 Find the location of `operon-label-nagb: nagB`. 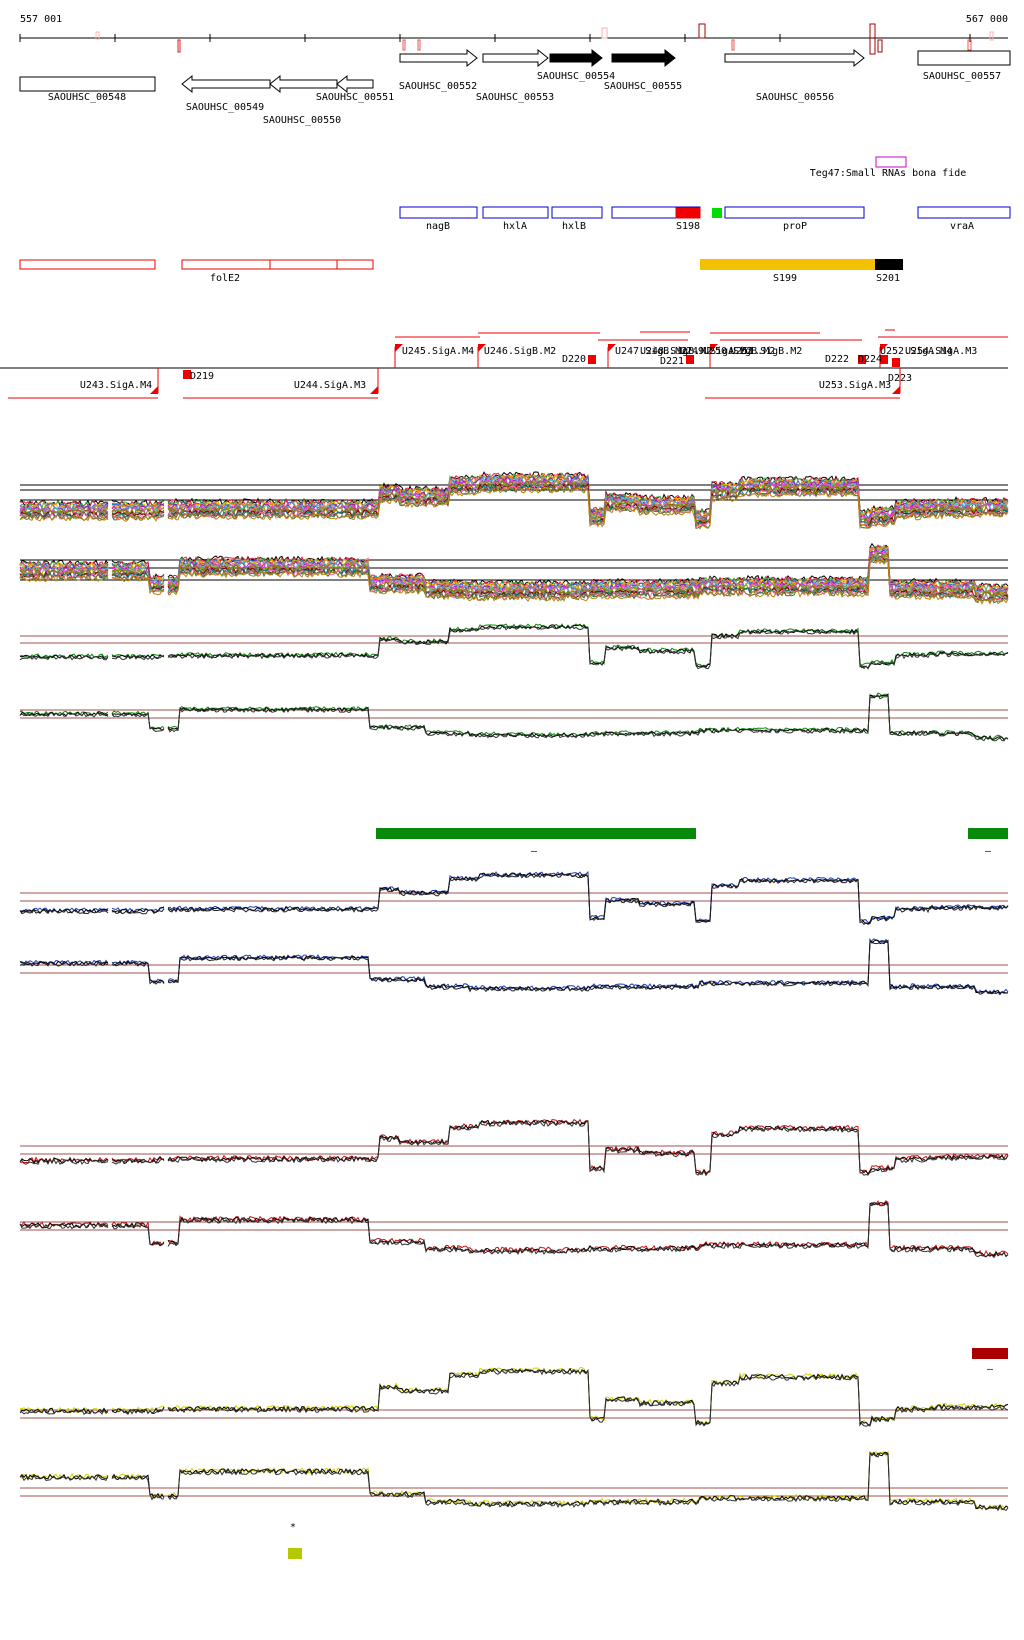

operon-label-nagb: nagB is located at coordinates (438, 226).